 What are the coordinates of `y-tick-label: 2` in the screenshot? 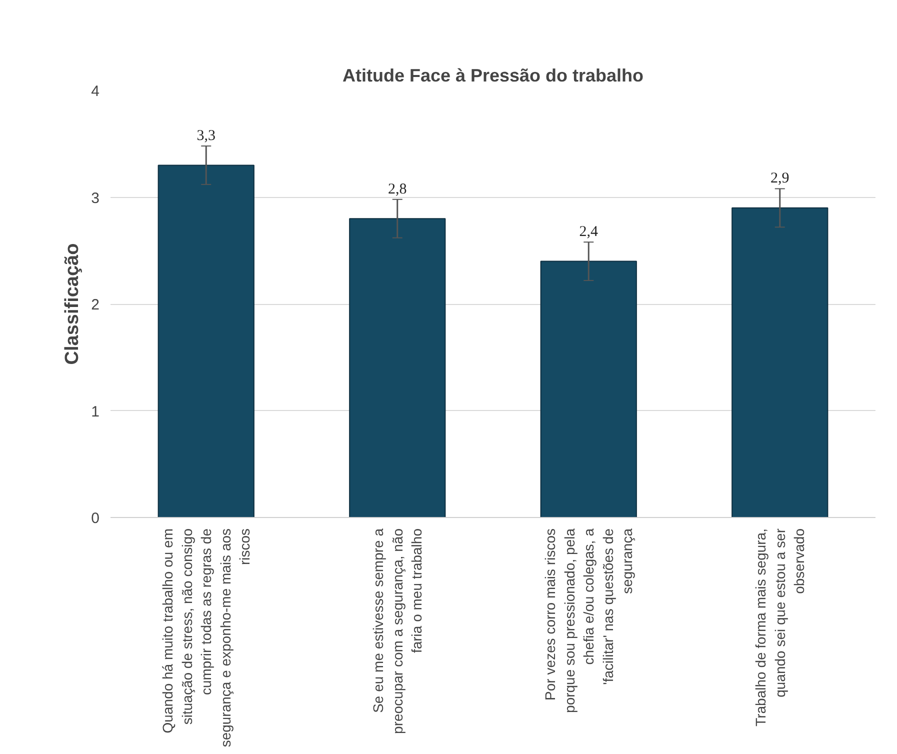 It's located at (95, 305).